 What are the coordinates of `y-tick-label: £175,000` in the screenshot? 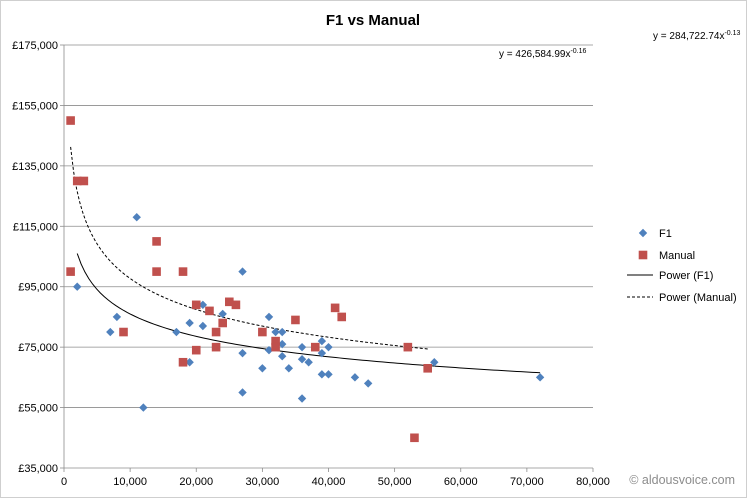 It's located at (35, 46).